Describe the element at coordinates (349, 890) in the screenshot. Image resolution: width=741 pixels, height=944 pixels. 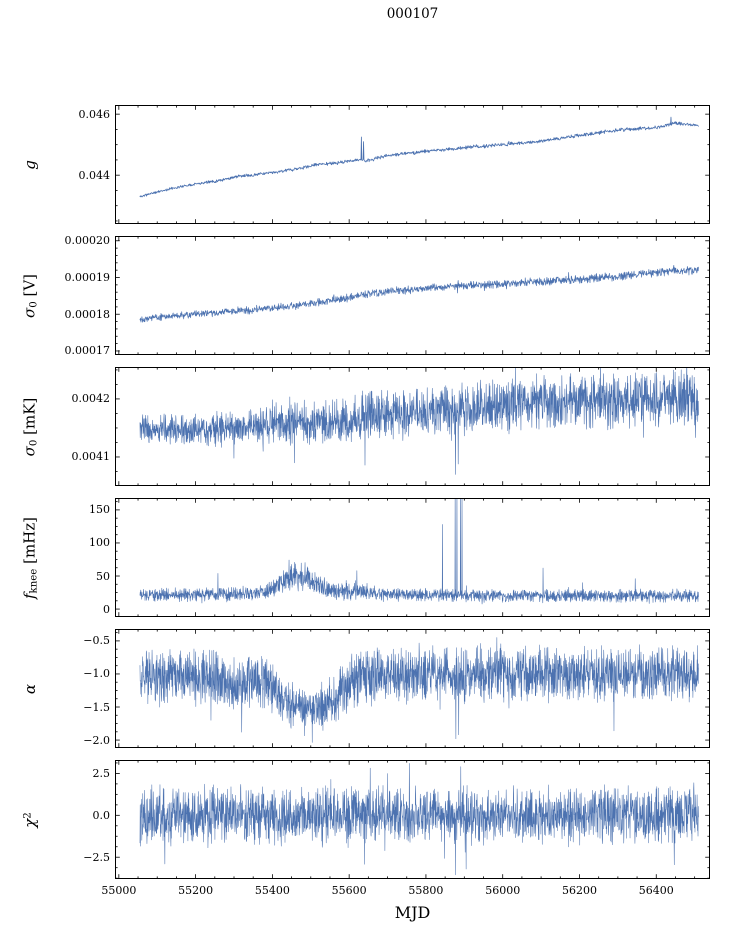
I see `x-tick-label: 55600` at that location.